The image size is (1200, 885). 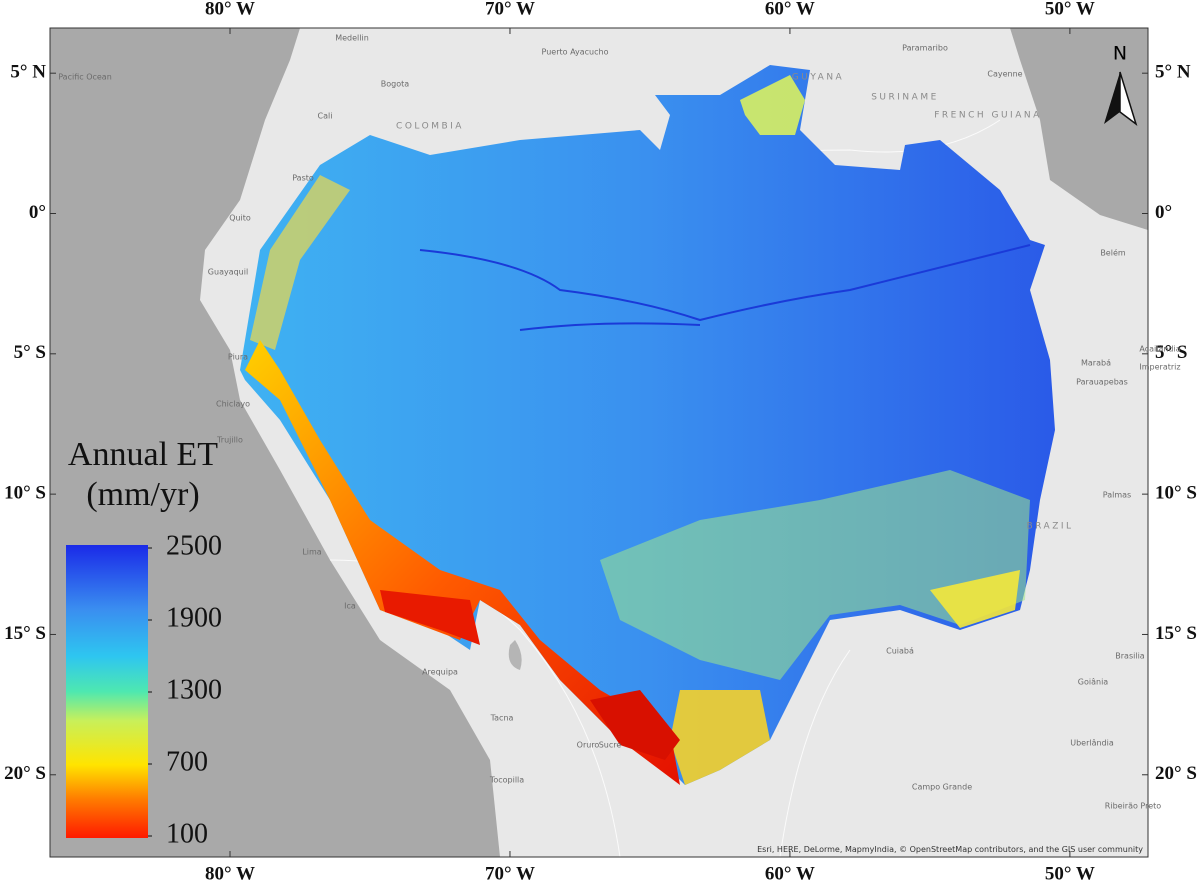 I want to click on atlantic-ocean, so click(x=1079, y=129).